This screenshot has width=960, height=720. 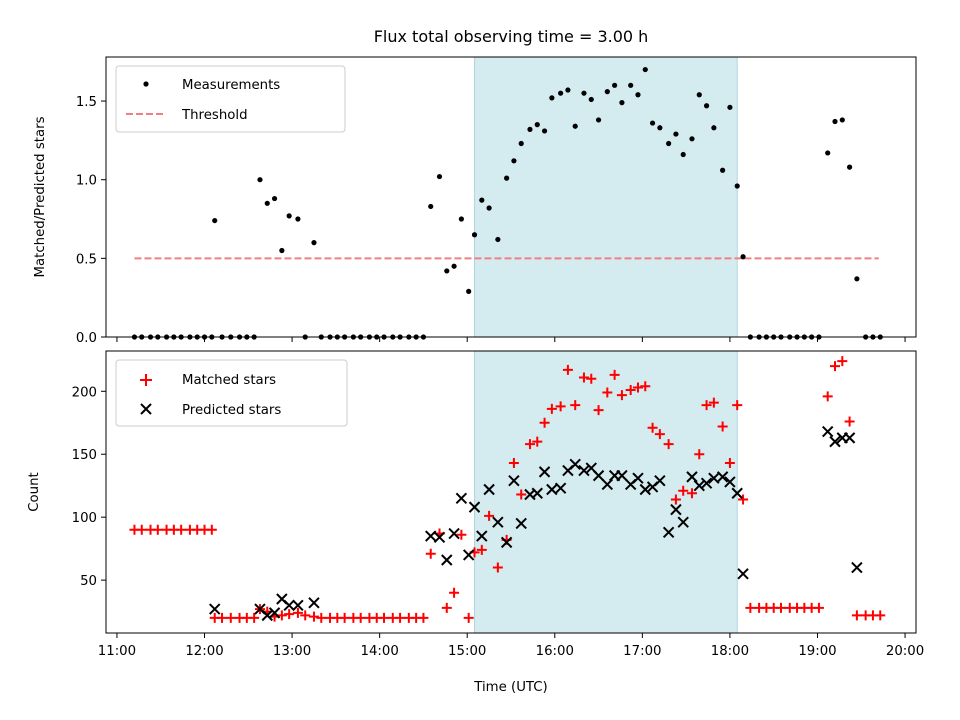 What do you see at coordinates (84, 455) in the screenshot?
I see `y-tick-label: 150` at bounding box center [84, 455].